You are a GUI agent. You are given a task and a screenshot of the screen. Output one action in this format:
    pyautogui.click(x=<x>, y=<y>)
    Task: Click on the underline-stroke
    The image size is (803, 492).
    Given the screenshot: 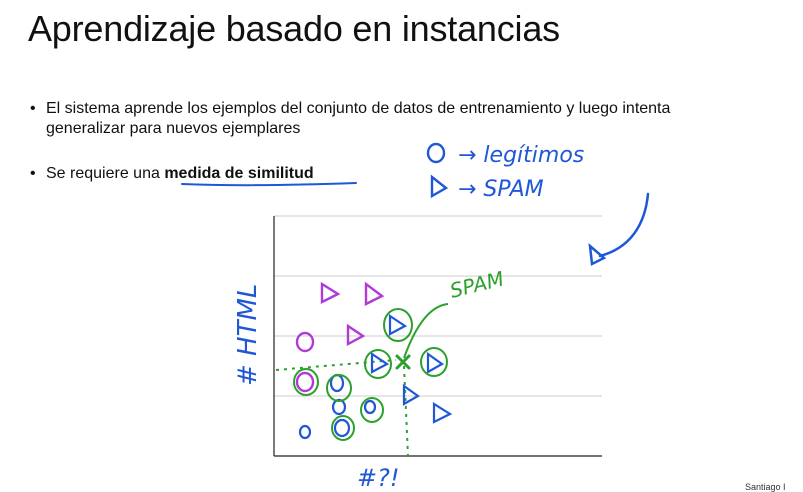 What is the action you would take?
    pyautogui.click(x=269, y=184)
    